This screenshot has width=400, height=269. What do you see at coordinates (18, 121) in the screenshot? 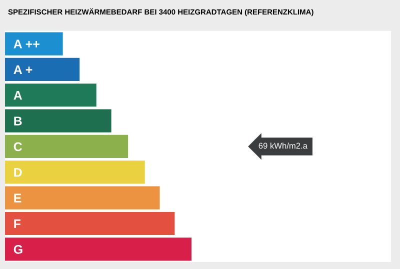
I see `y-tick-label: B` at bounding box center [18, 121].